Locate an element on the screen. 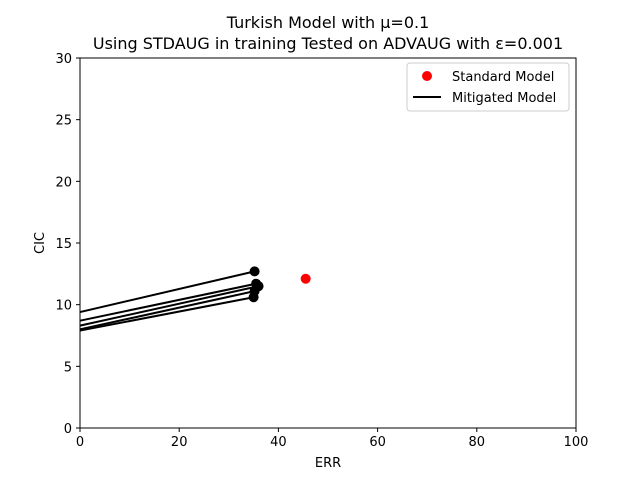 Image resolution: width=640 pixels, height=480 pixels. plot-content is located at coordinates (195, 299).